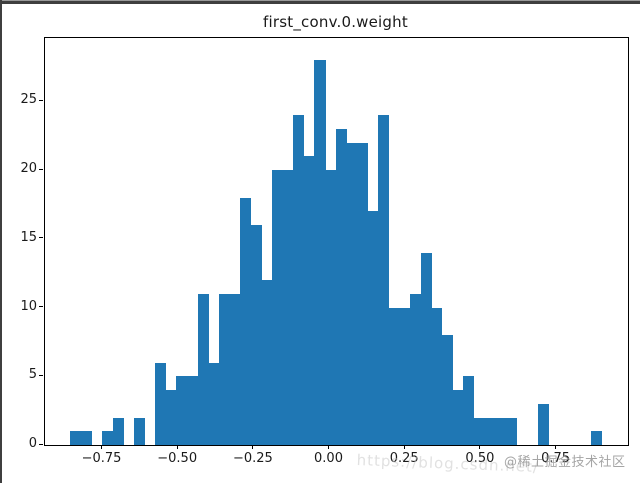 The width and height of the screenshot is (640, 483). I want to click on x-tick-label: 0.50, so click(480, 458).